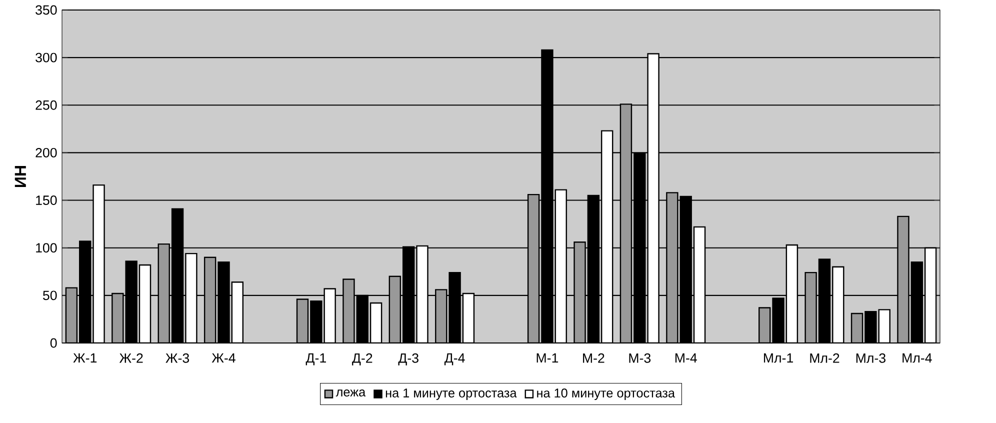 This screenshot has width=996, height=423. Describe the element at coordinates (46, 10) in the screenshot. I see `y-tick-label: 350` at that location.